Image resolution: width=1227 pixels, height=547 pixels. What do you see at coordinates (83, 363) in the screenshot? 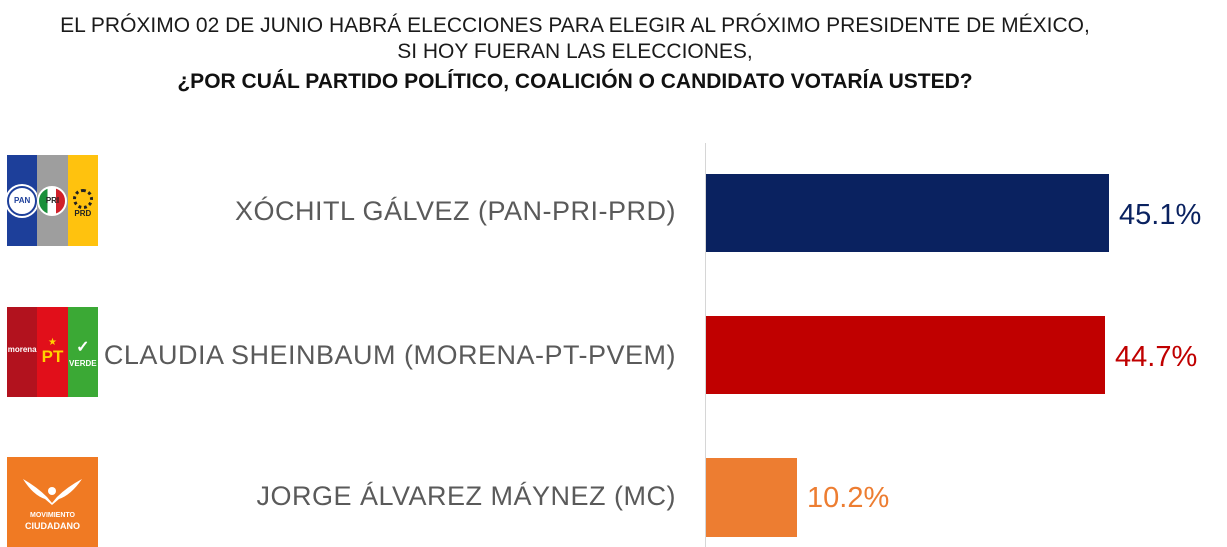
I see `pvem-logo-text: VERDE` at bounding box center [83, 363].